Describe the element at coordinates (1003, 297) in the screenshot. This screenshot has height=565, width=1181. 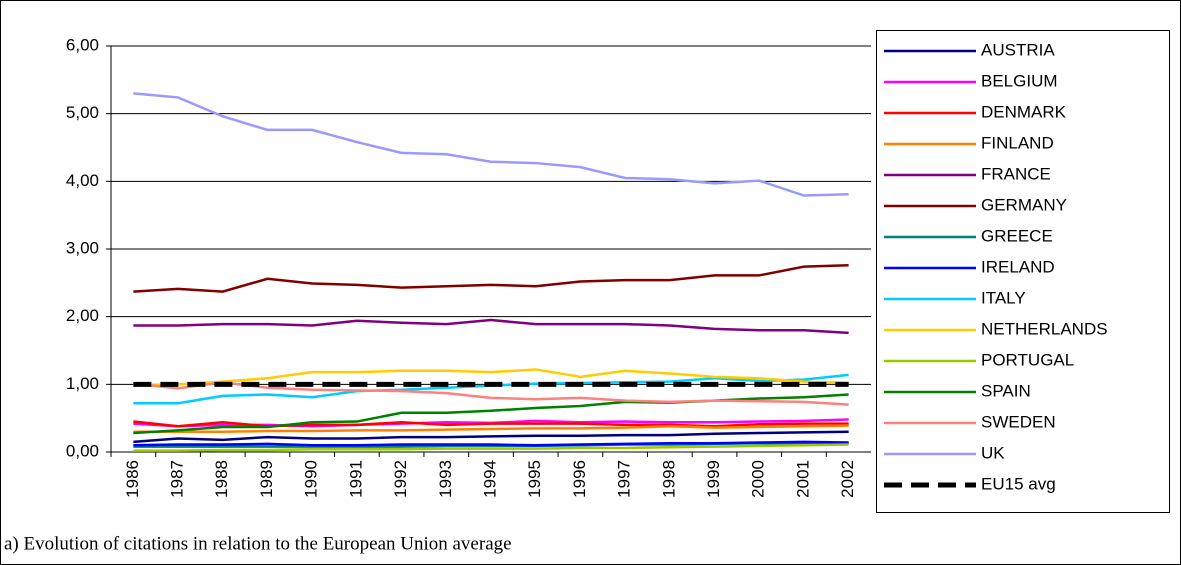
I see `legend-label: ITALY` at that location.